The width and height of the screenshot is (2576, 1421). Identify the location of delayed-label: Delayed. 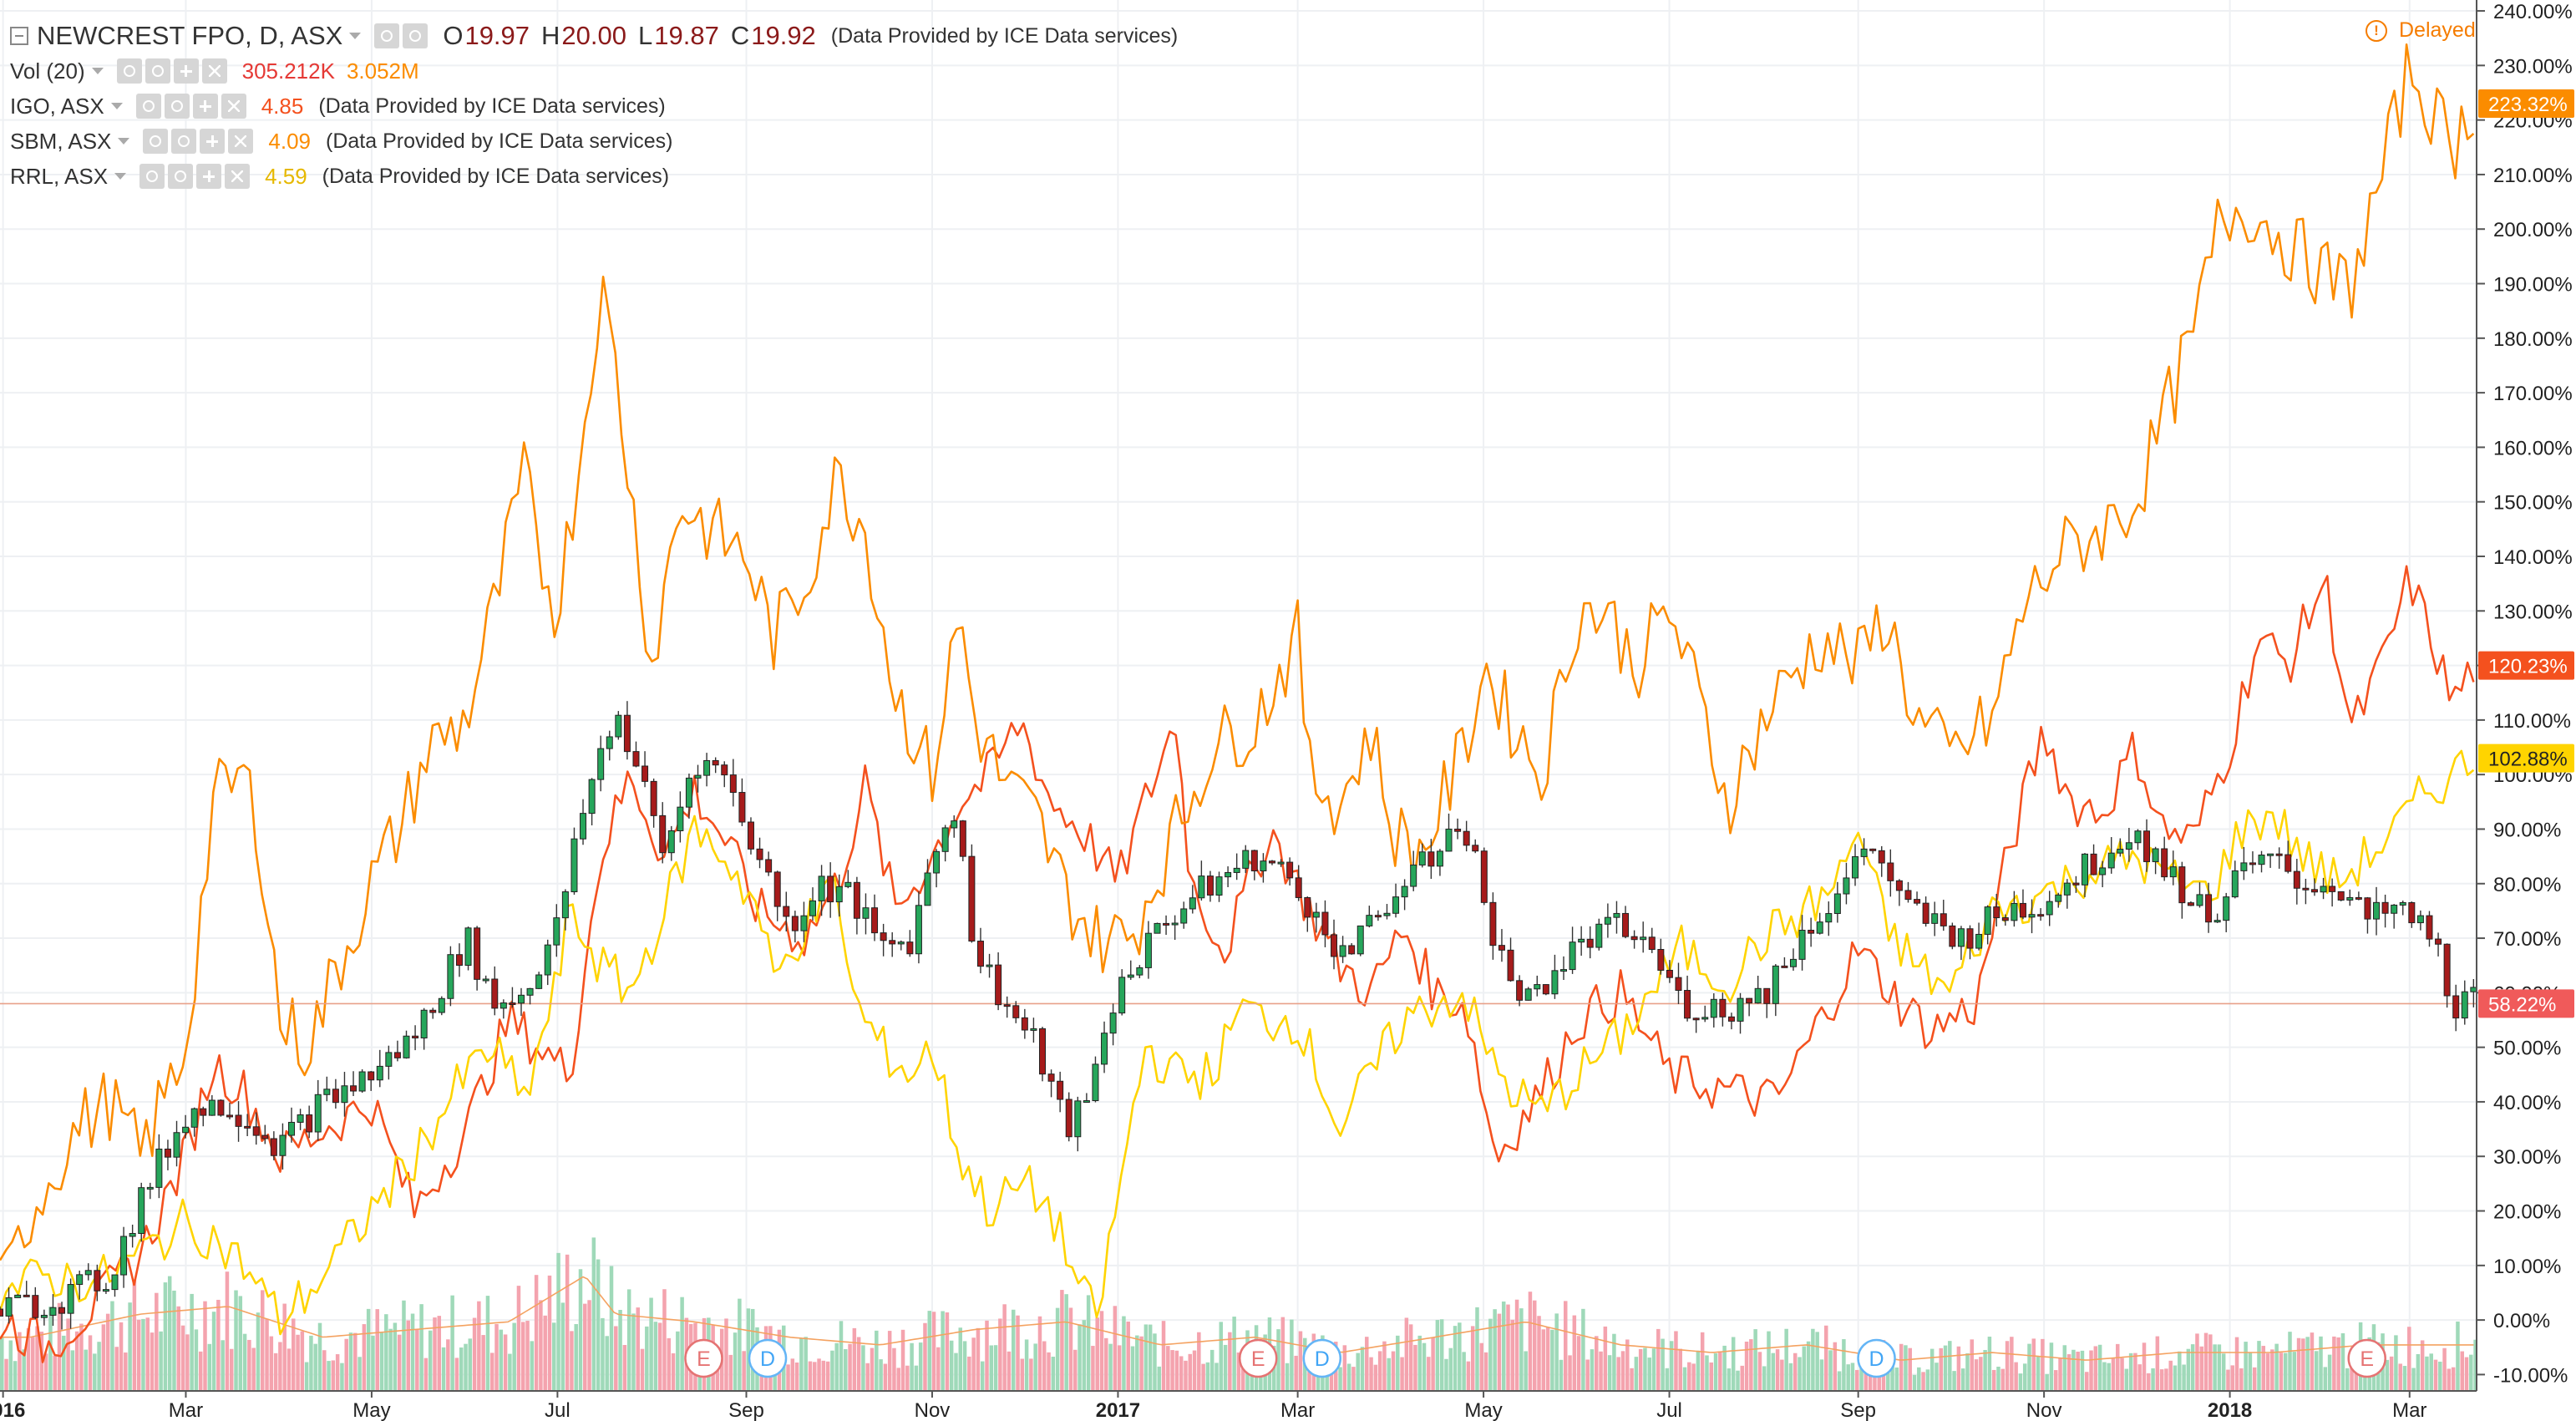
(2437, 30).